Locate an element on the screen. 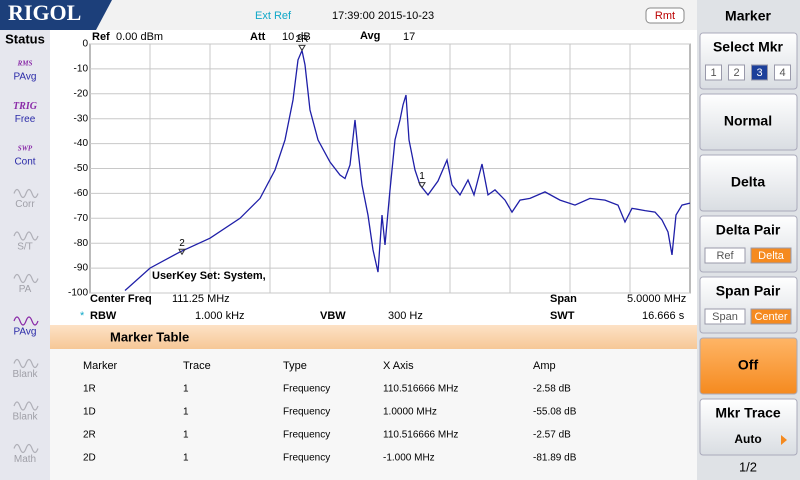 The width and height of the screenshot is (800, 480). status-label: Math is located at coordinates (25, 459).